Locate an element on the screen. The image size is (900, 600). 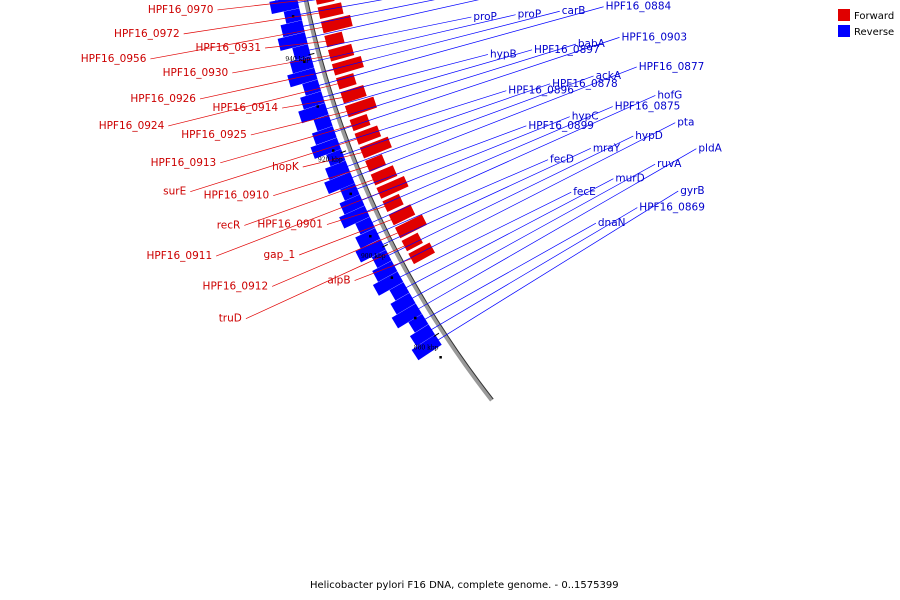
forward-gene-label: HPF16_0901 is located at coordinates (290, 225).